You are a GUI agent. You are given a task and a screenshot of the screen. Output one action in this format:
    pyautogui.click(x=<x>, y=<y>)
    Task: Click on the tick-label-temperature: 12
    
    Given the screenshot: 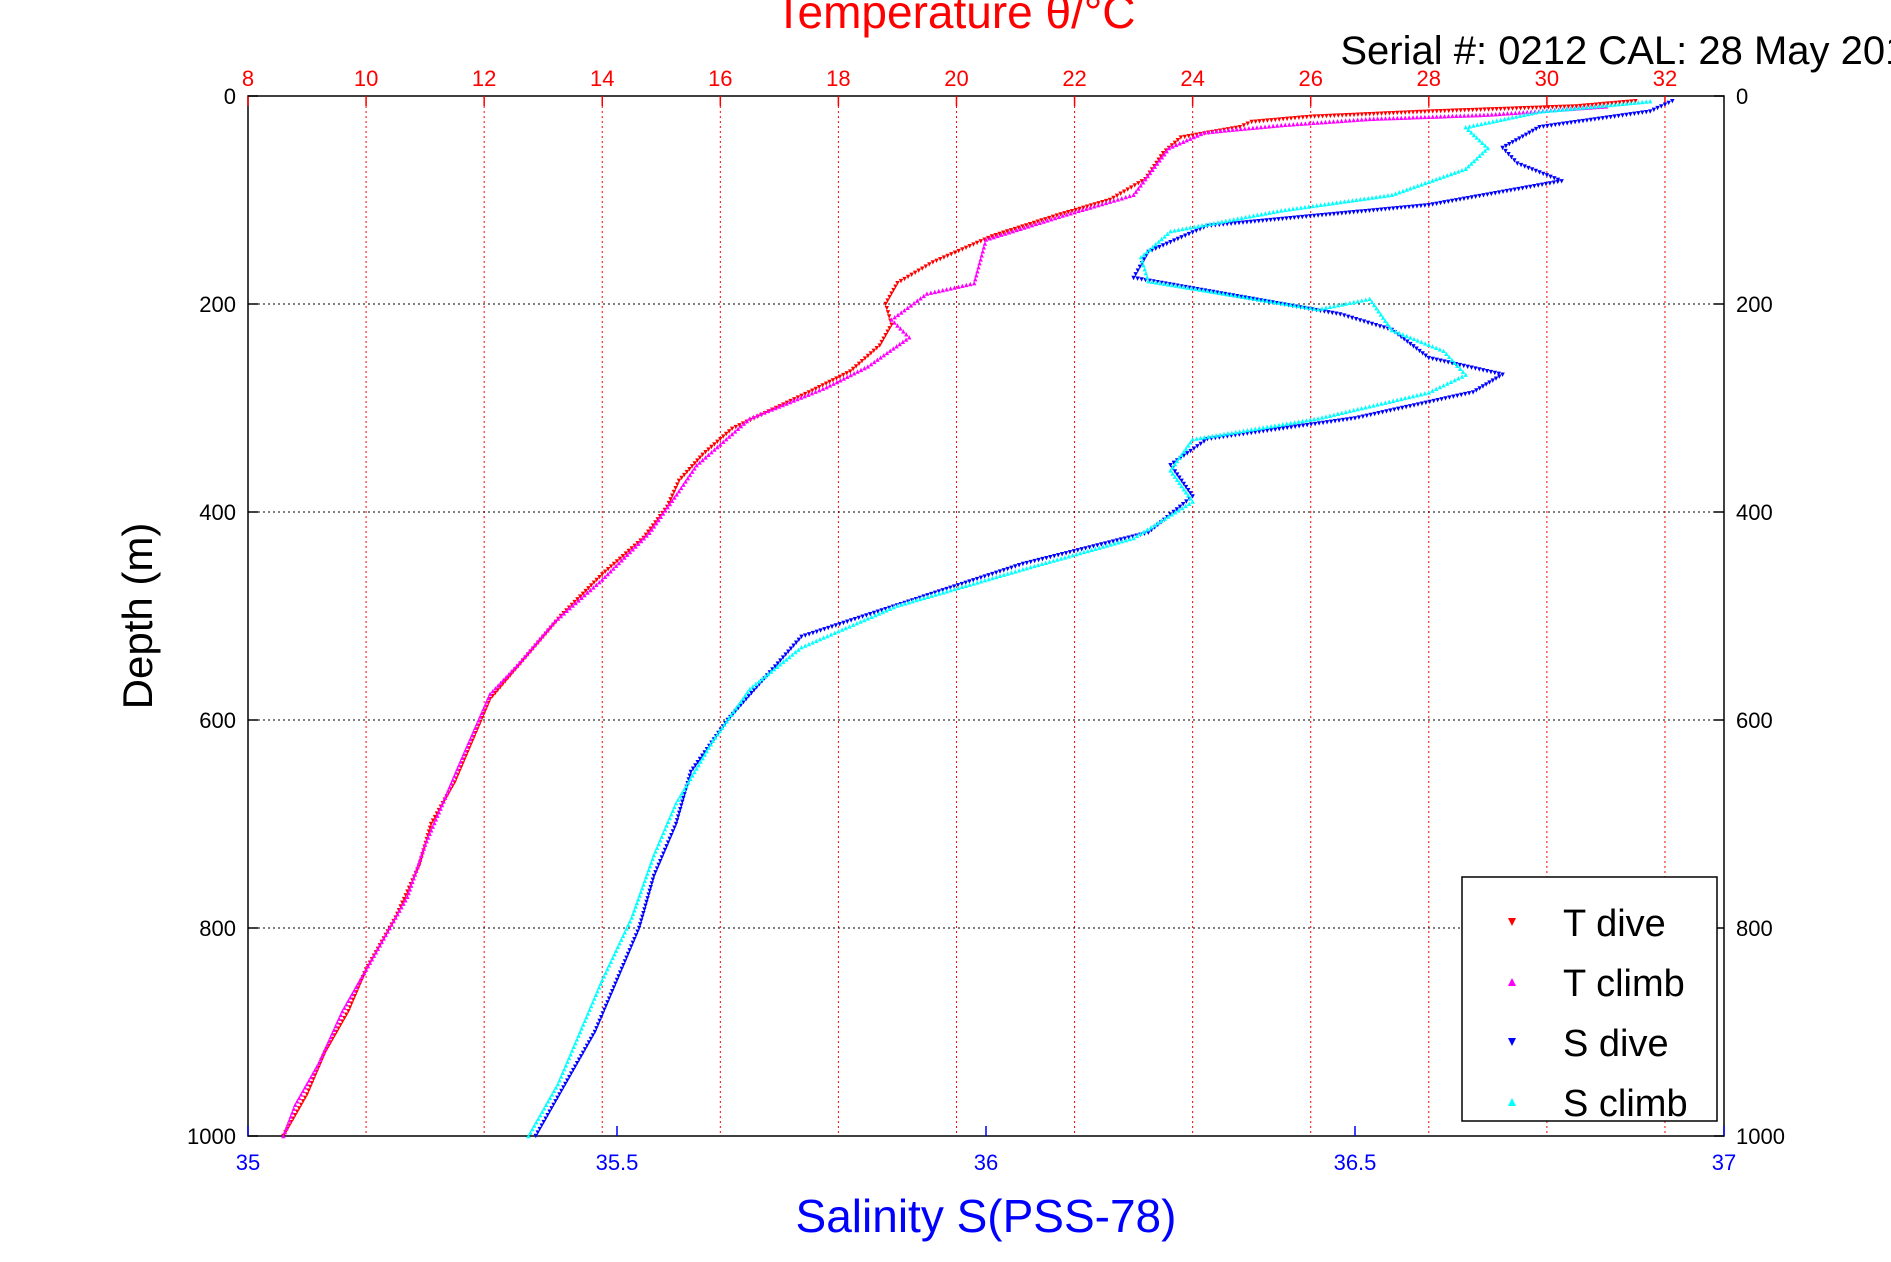 What is the action you would take?
    pyautogui.click(x=484, y=78)
    